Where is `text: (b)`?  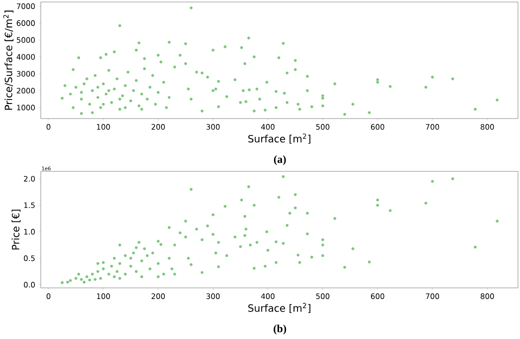
text: (b) is located at coordinates (280, 329).